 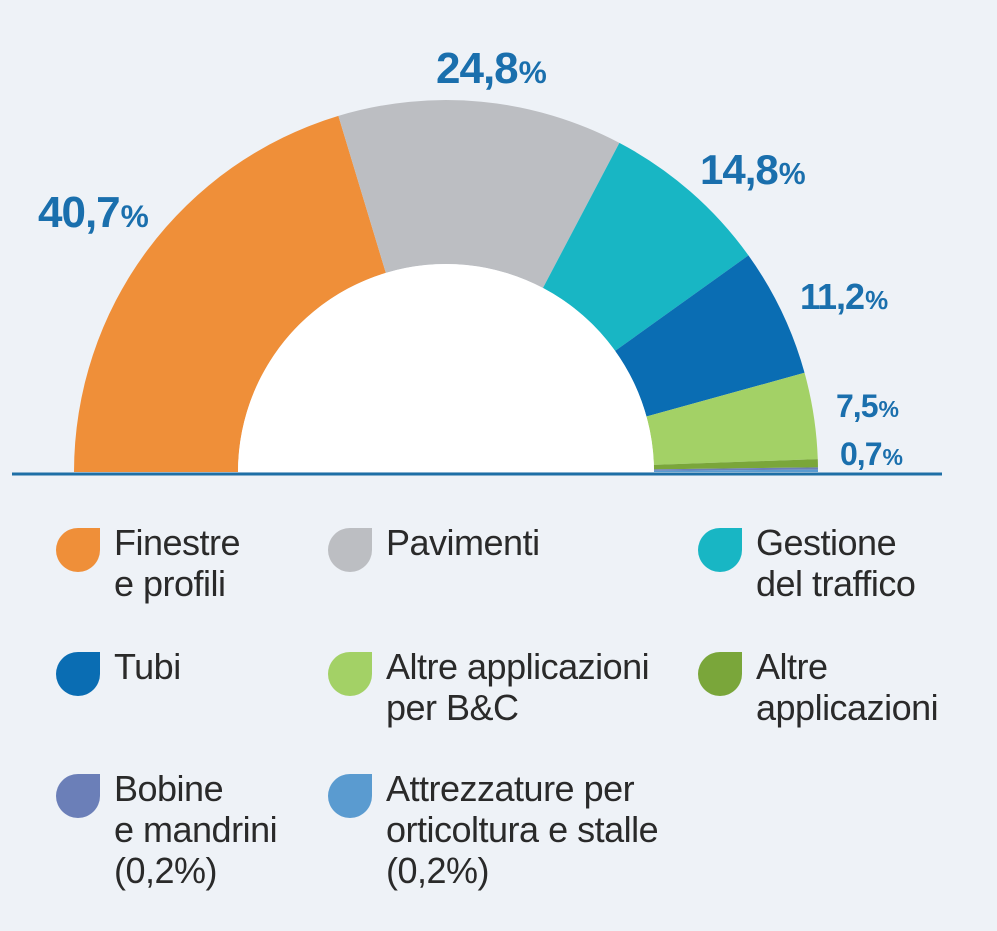 I want to click on value-label-finestre: 40,7%, so click(x=93, y=212).